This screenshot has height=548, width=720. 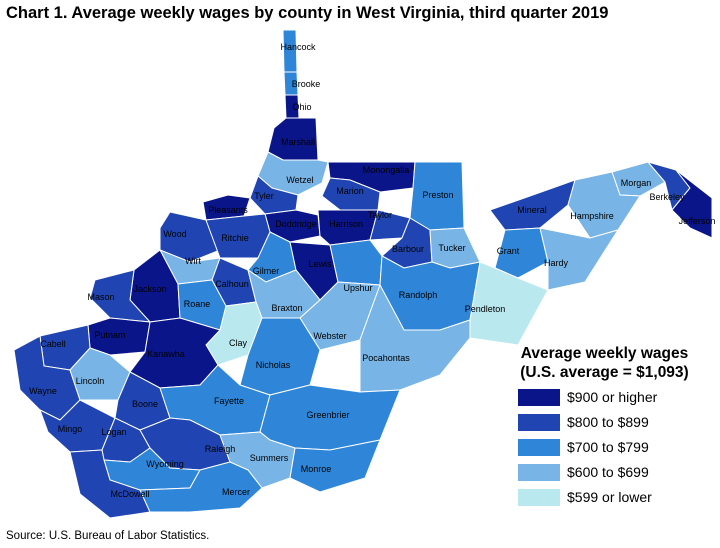 I want to click on county-region-monroe, so click(x=335, y=466).